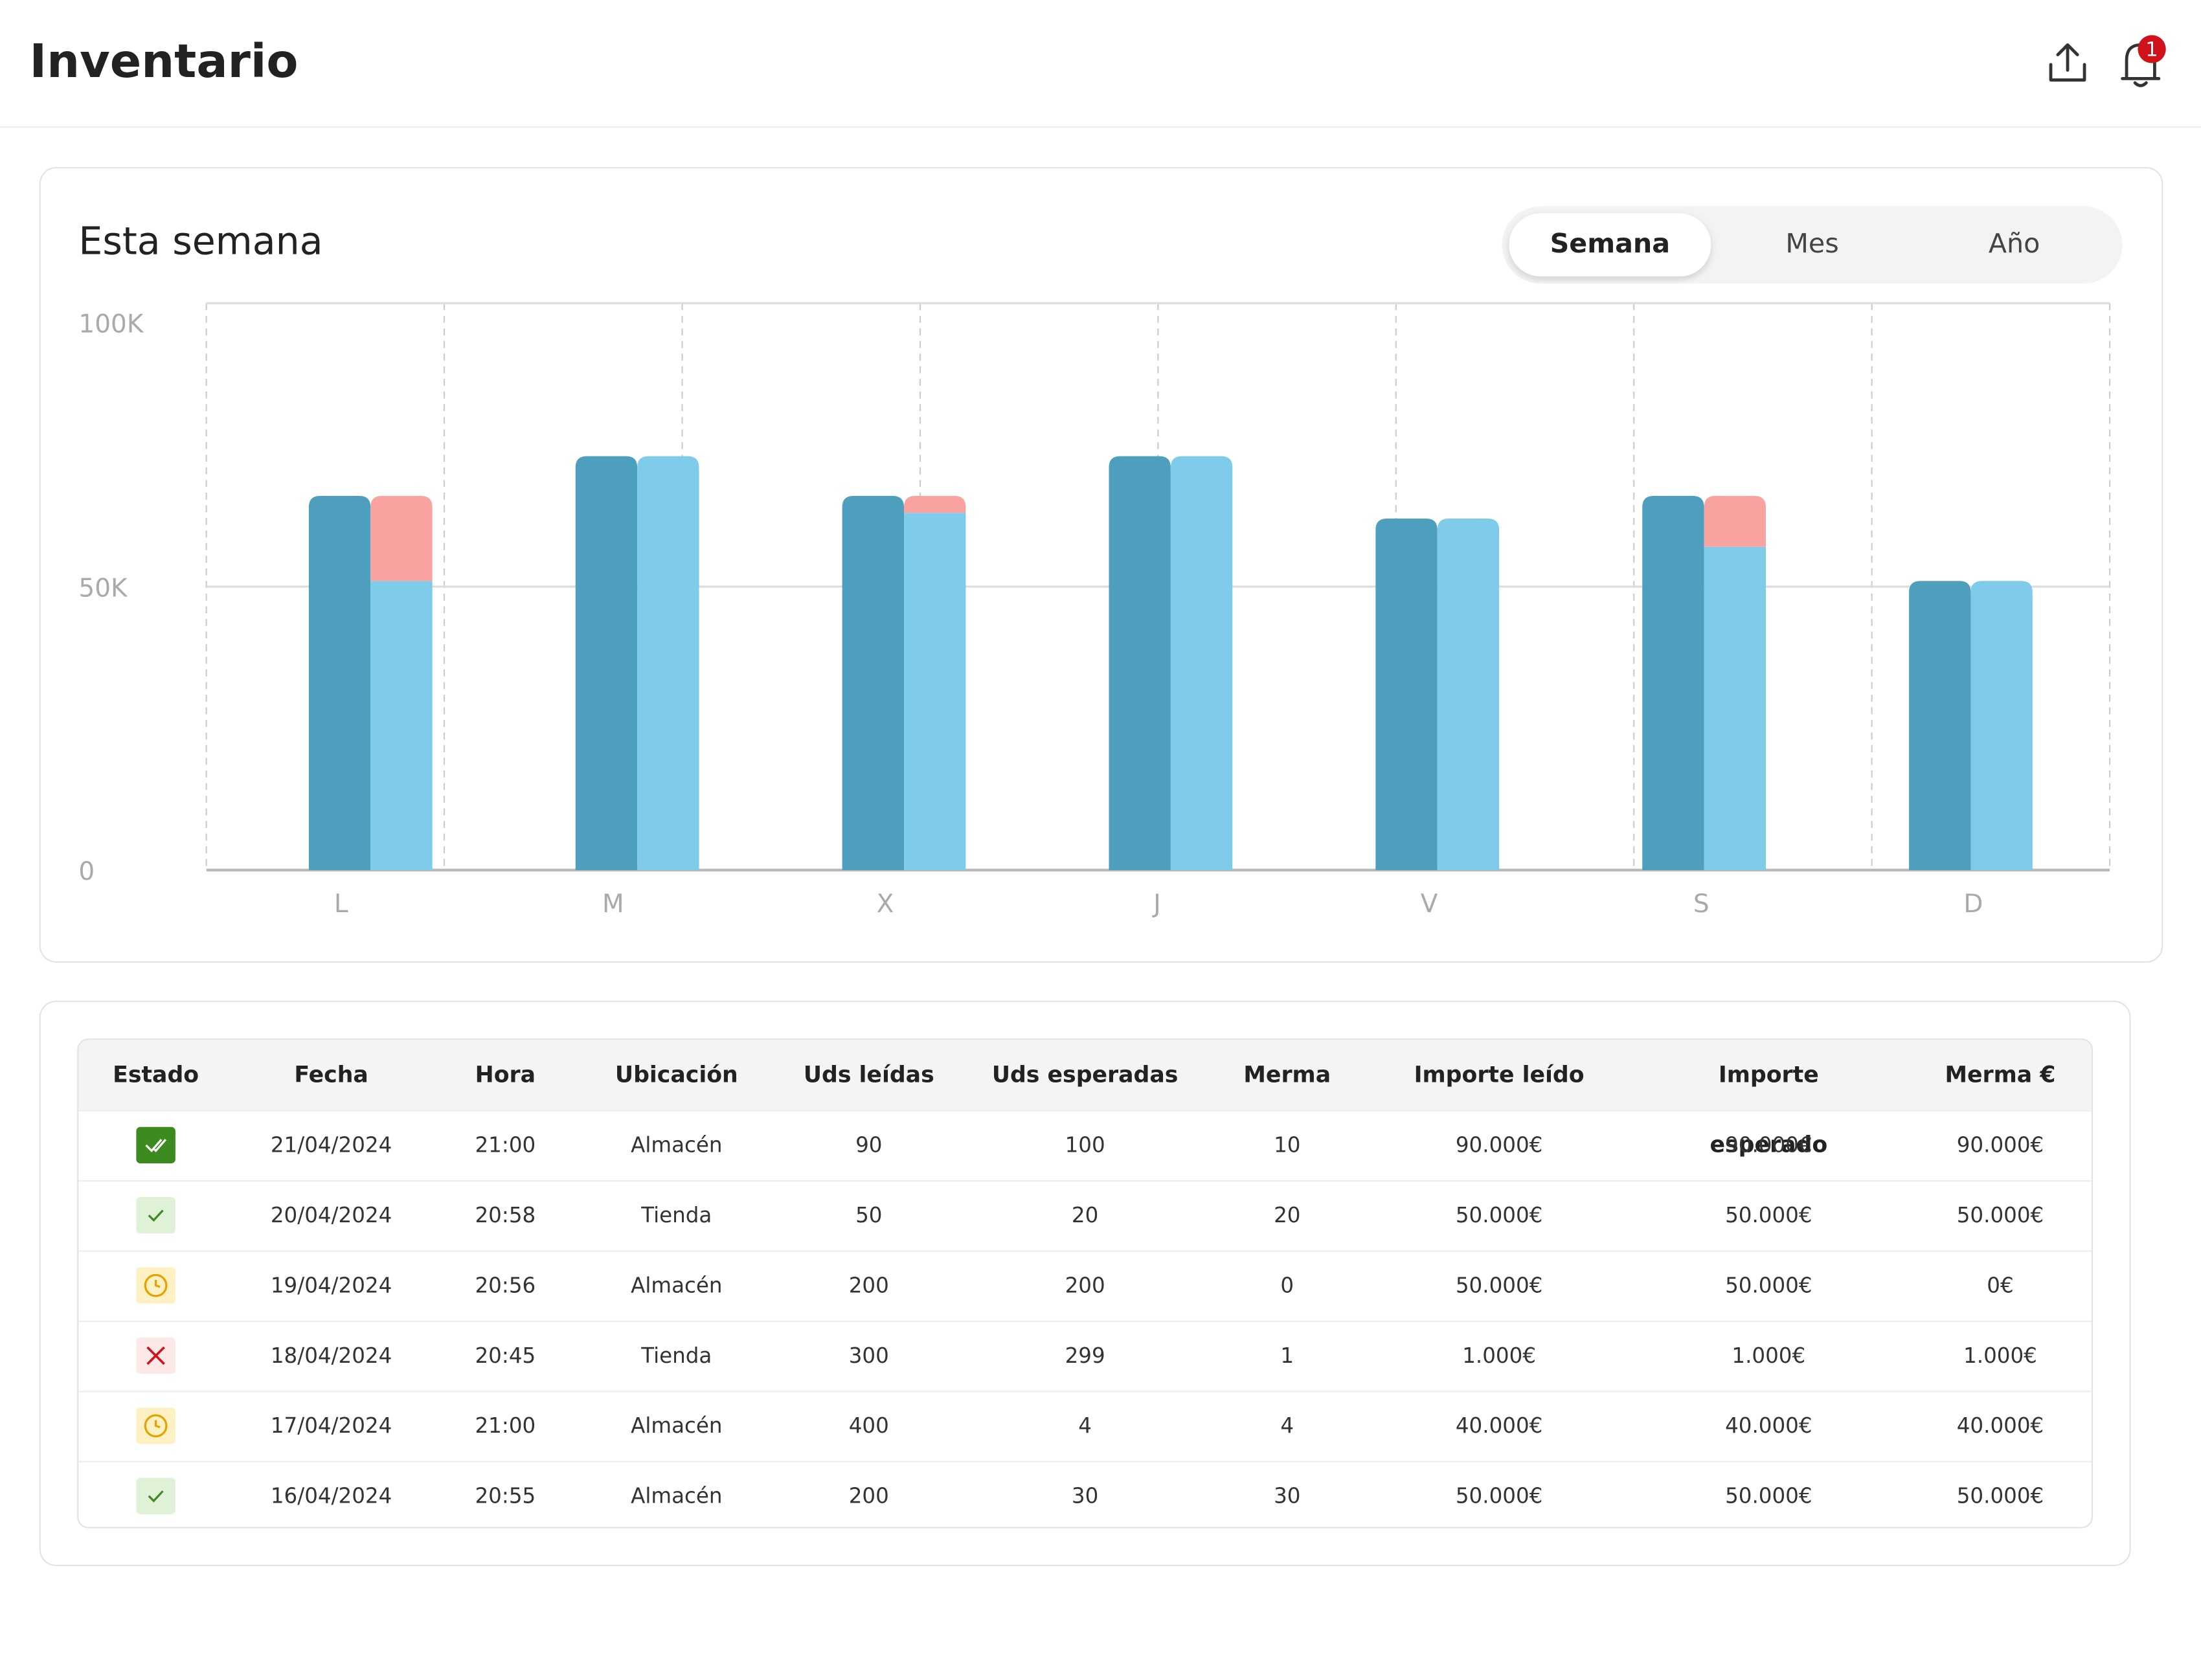 The height and width of the screenshot is (1680, 2201). Describe the element at coordinates (331, 1356) in the screenshot. I see `table-cell: 18/04/2024` at that location.